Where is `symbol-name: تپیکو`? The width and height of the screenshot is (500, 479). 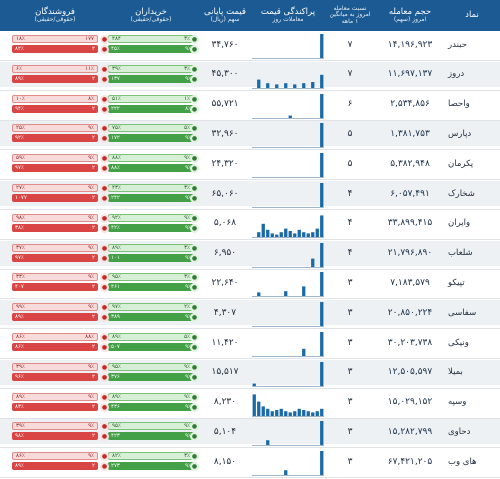 symbol-name: تپیکو is located at coordinates (456, 282).